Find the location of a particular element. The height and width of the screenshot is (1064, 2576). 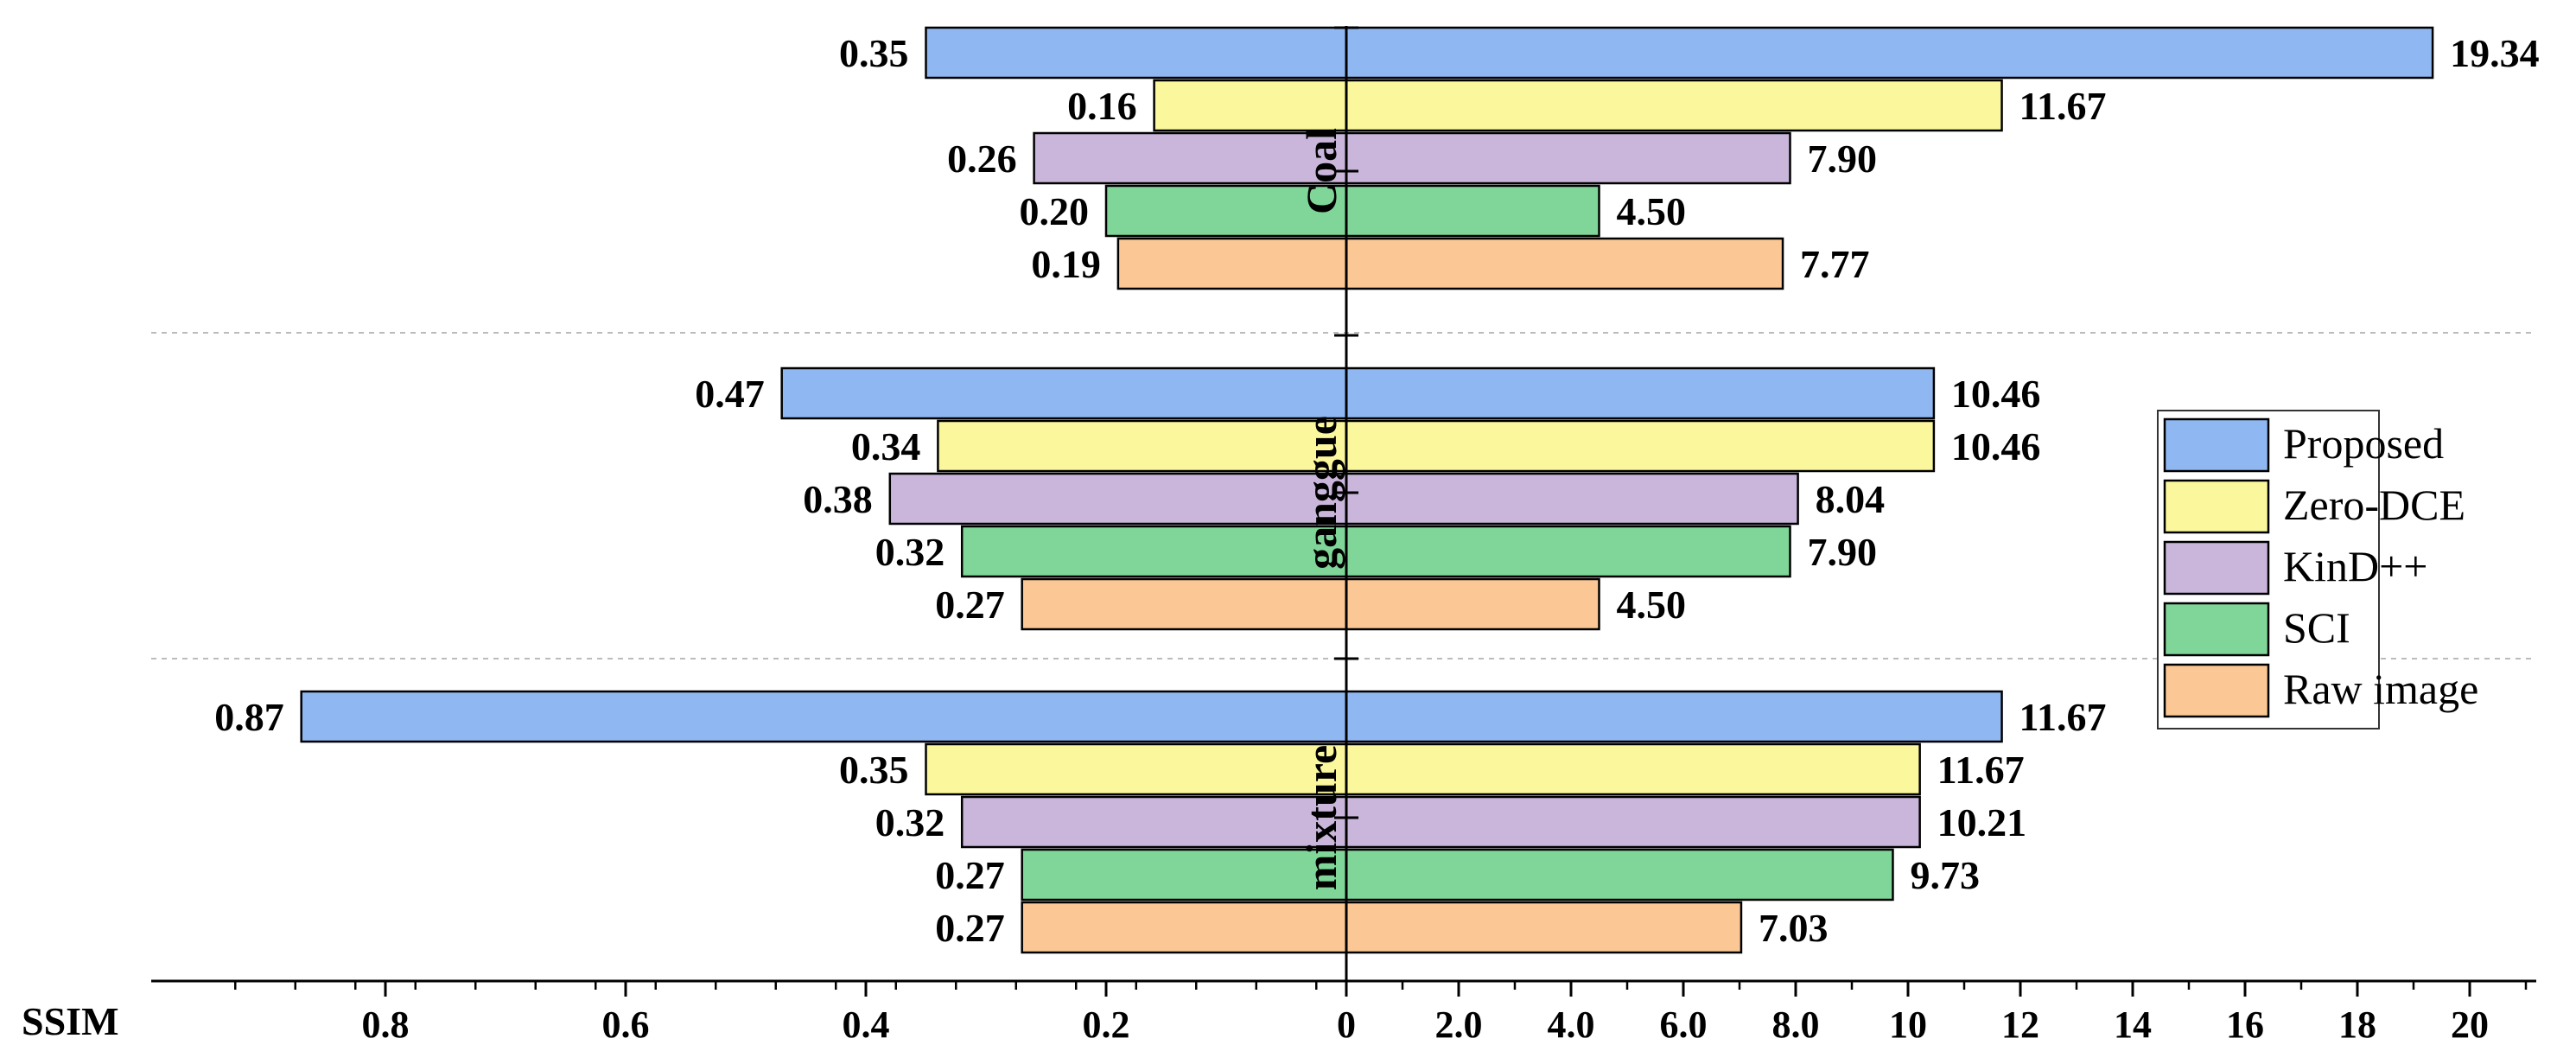

bar-right-kind--mixture is located at coordinates (1633, 822).